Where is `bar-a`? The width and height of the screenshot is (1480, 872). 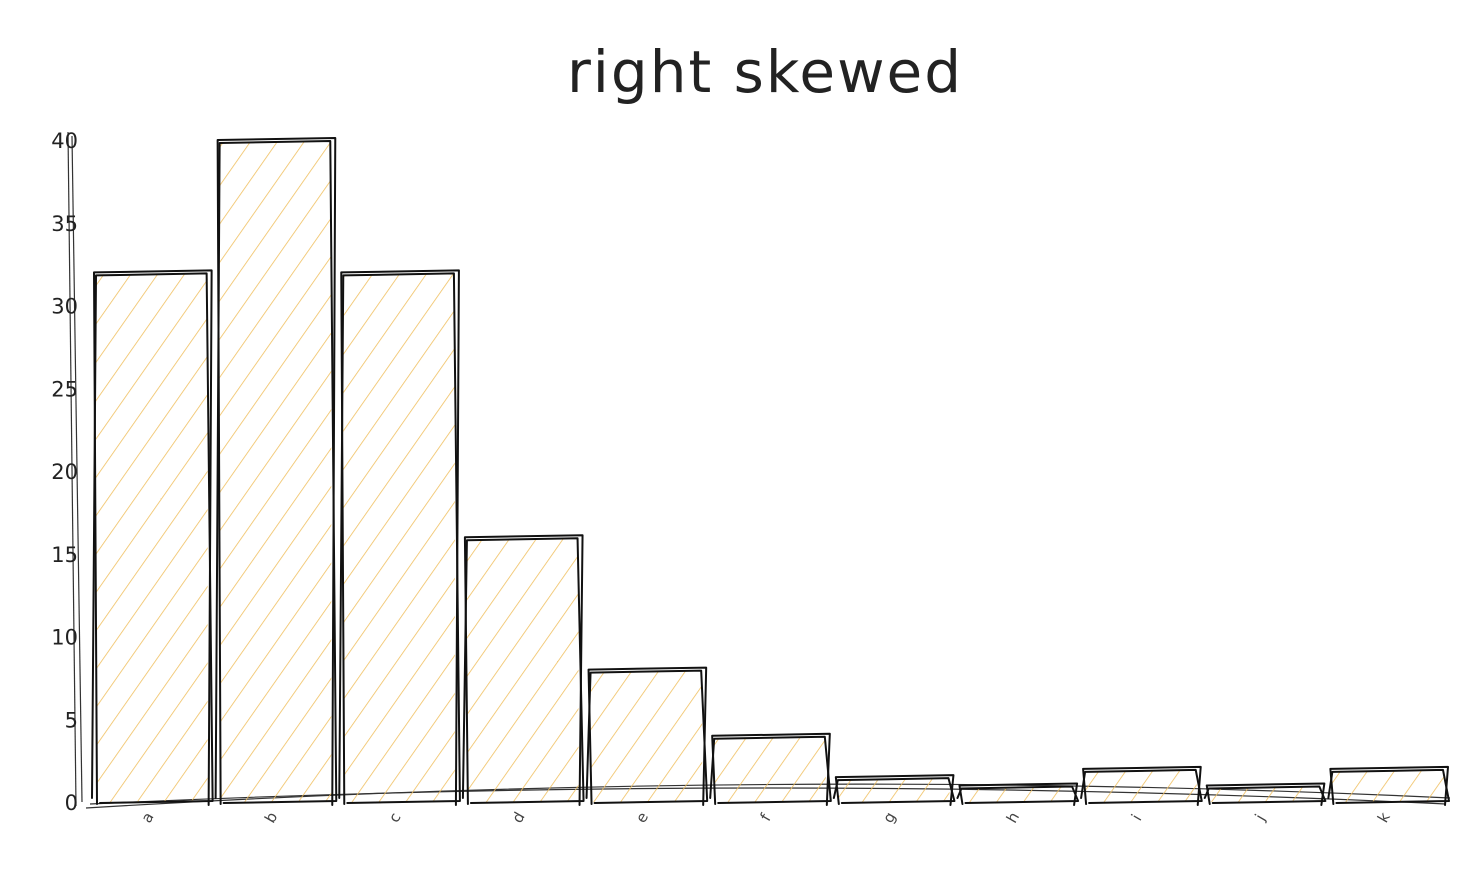 bar-a is located at coordinates (152, 537).